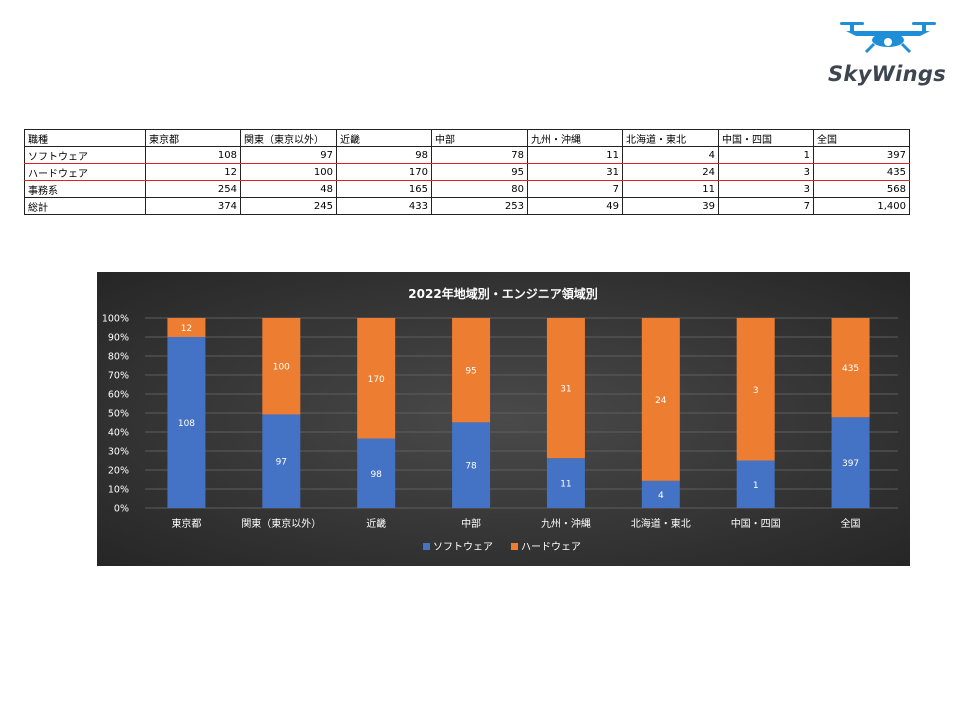  I want to click on x-tick-label: 全国, so click(851, 523).